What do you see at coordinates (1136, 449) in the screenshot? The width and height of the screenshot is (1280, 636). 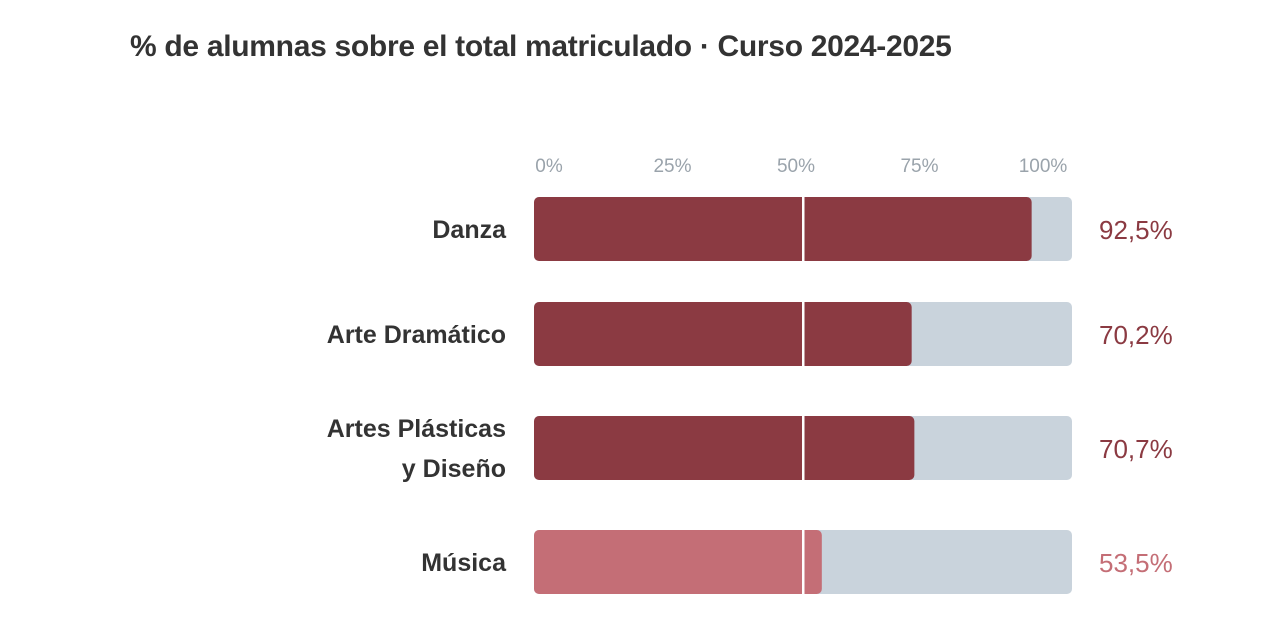 I see `value-label: 70,7%` at bounding box center [1136, 449].